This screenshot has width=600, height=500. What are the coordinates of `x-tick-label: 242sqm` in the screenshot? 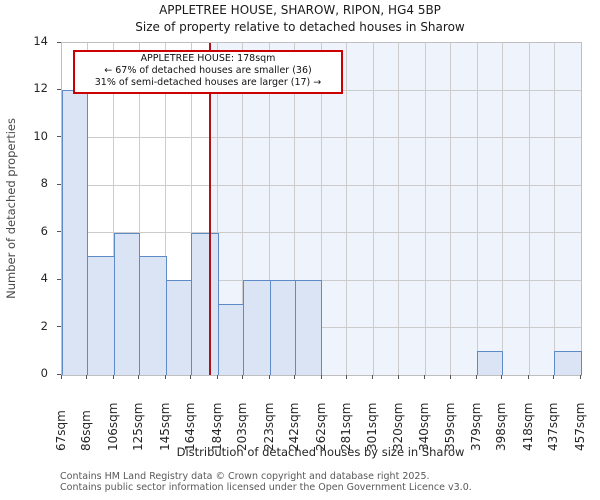 It's located at (293, 426).